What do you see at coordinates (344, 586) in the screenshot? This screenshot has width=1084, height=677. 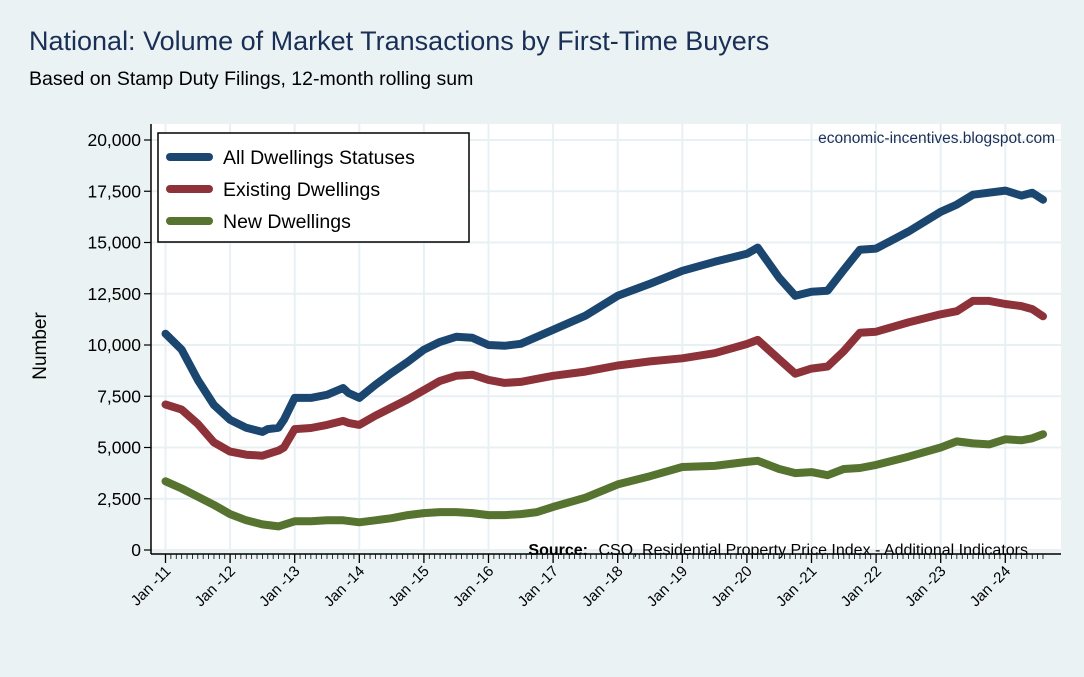 I see `x-tick-label: Jan -14` at bounding box center [344, 586].